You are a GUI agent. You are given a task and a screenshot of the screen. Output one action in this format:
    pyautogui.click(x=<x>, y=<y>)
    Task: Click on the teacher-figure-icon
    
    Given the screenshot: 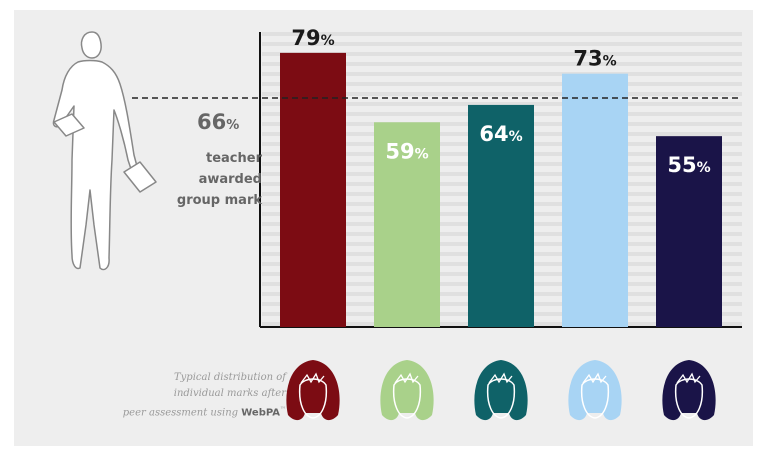 What is the action you would take?
    pyautogui.click(x=104, y=151)
    